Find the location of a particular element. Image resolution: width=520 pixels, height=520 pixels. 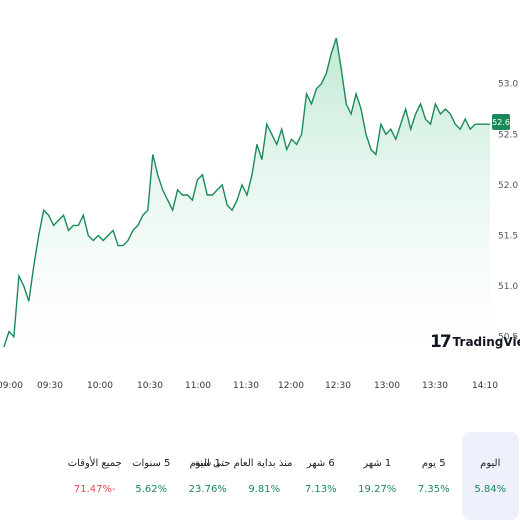

period-label: منذ بداية العام حتى اليوم is located at coordinates (241, 463).